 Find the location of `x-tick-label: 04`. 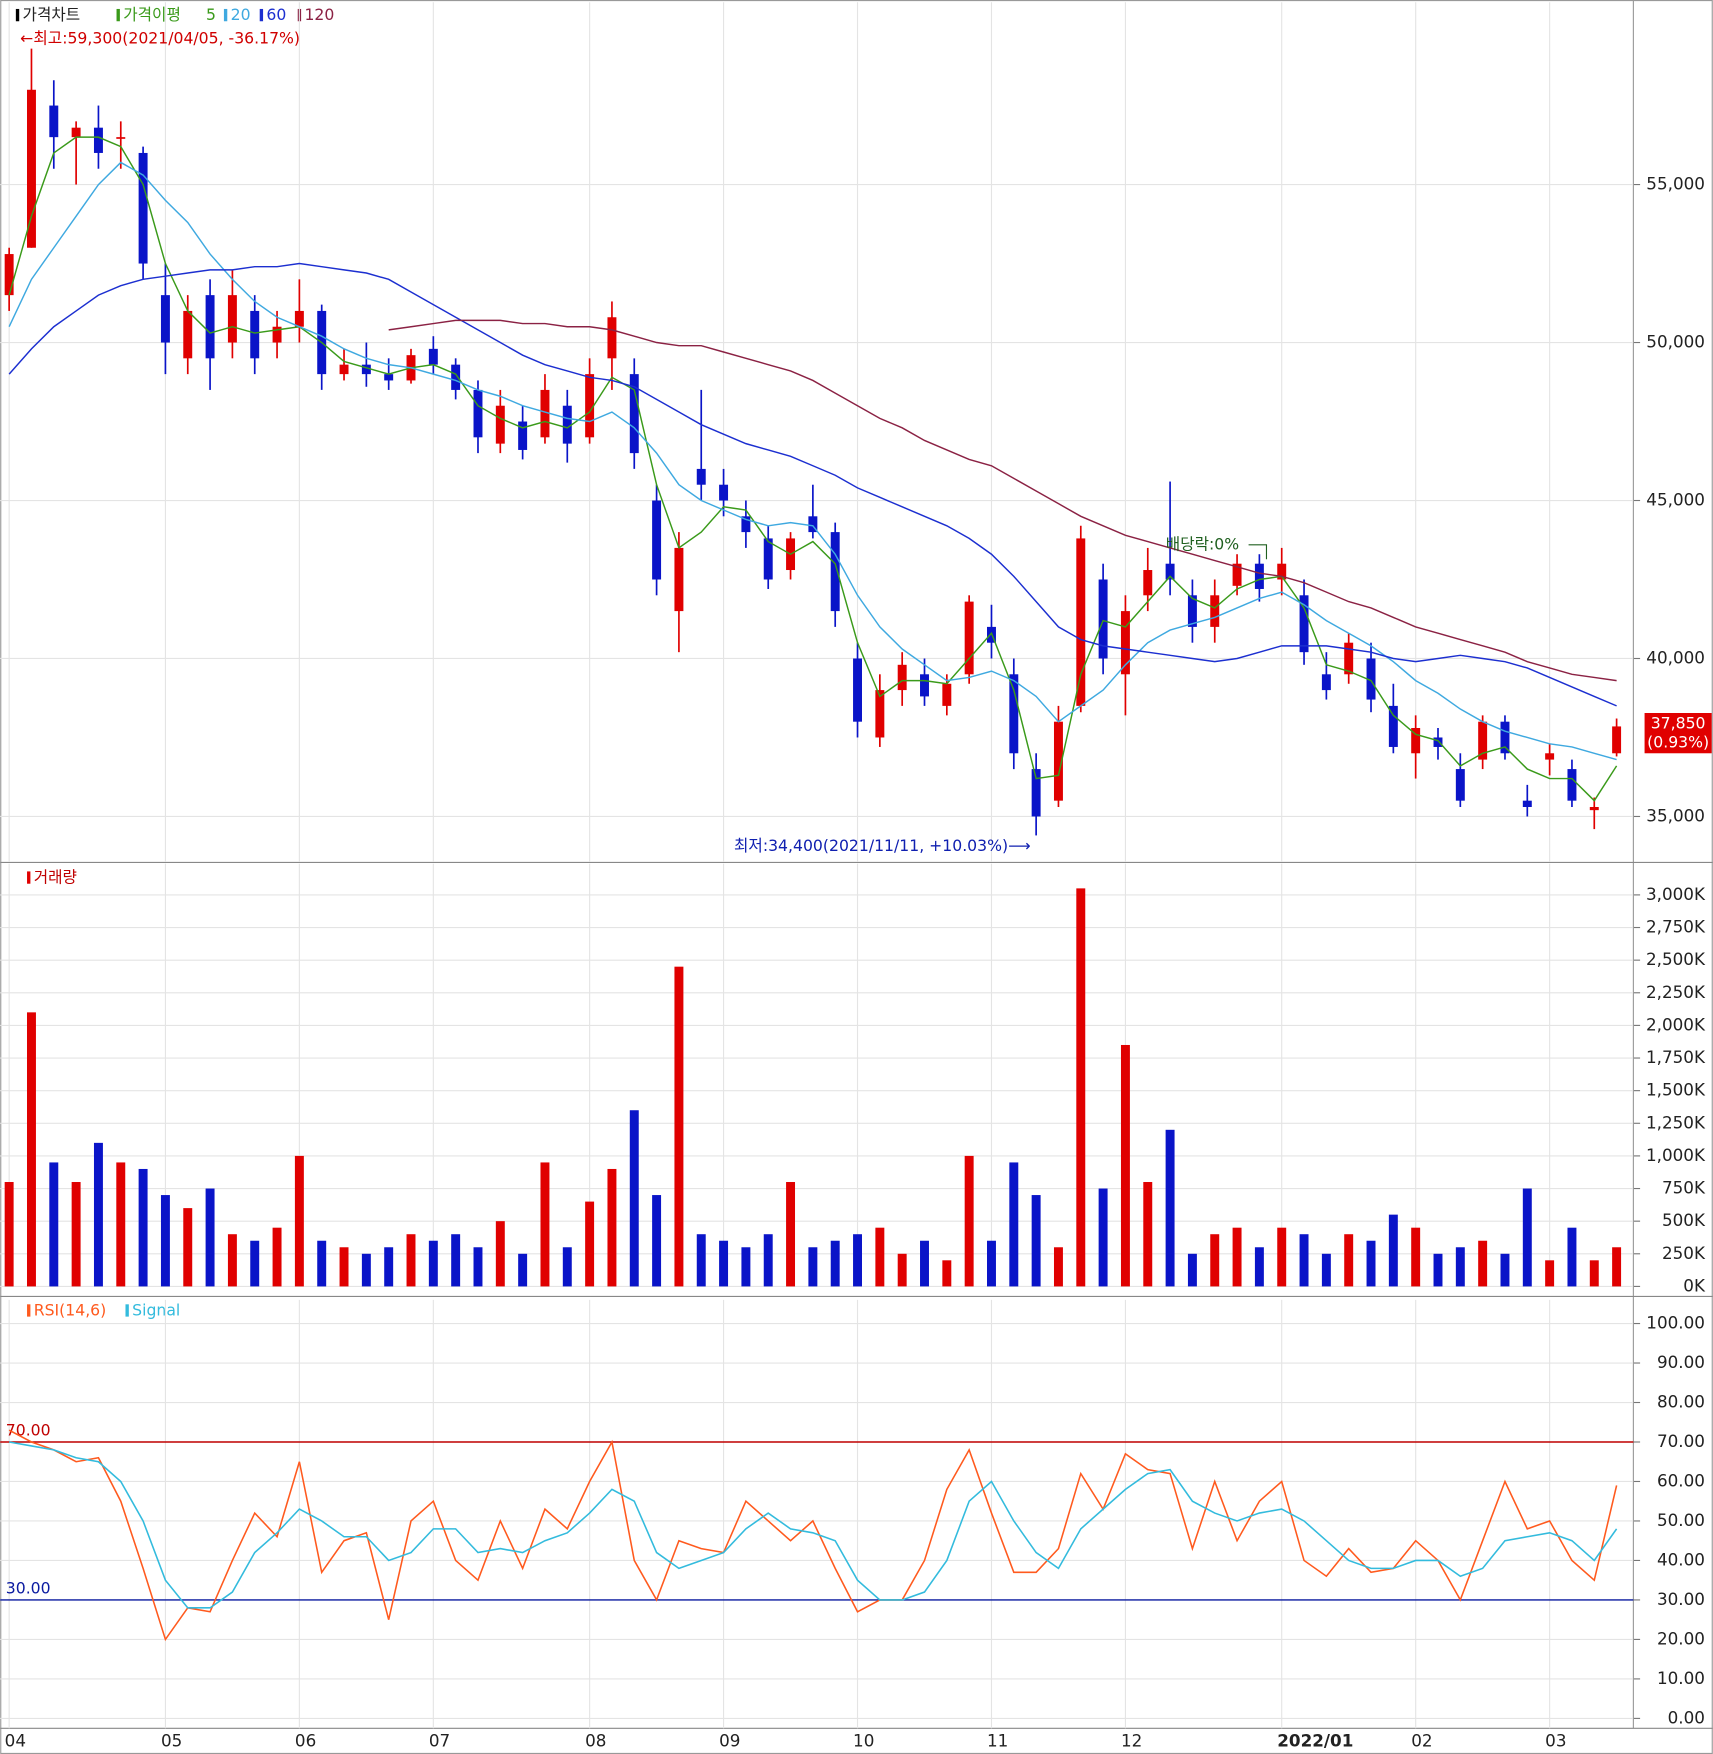

x-tick-label: 04 is located at coordinates (15, 1741).